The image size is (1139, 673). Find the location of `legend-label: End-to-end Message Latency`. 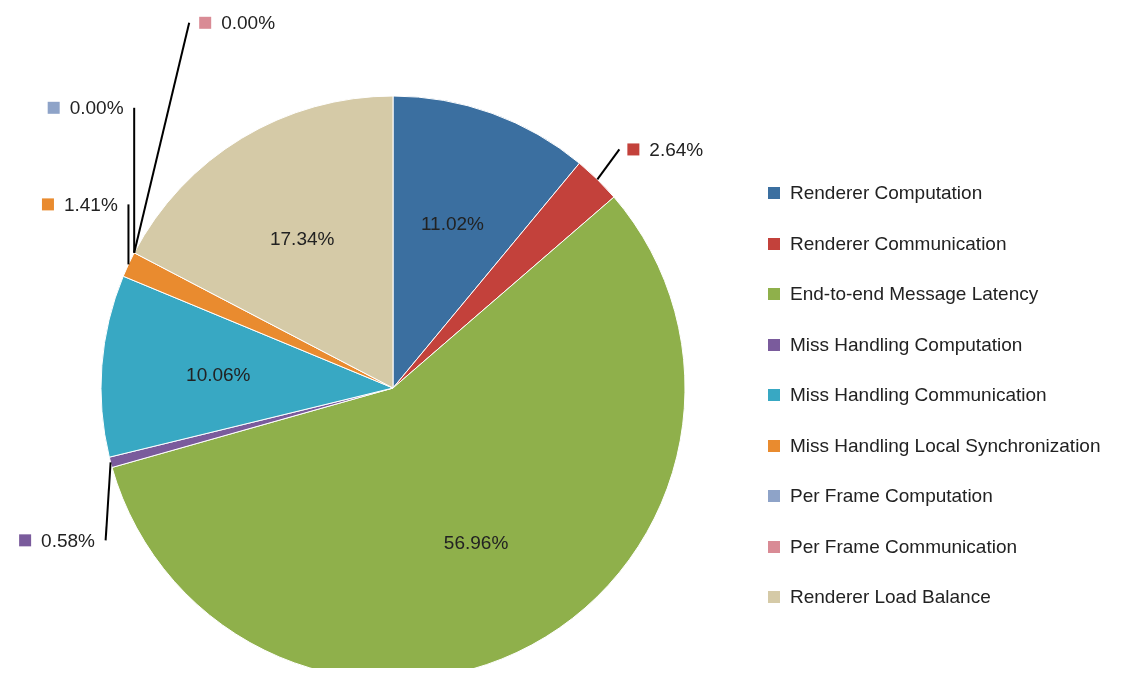

legend-label: End-to-end Message Latency is located at coordinates (914, 294).